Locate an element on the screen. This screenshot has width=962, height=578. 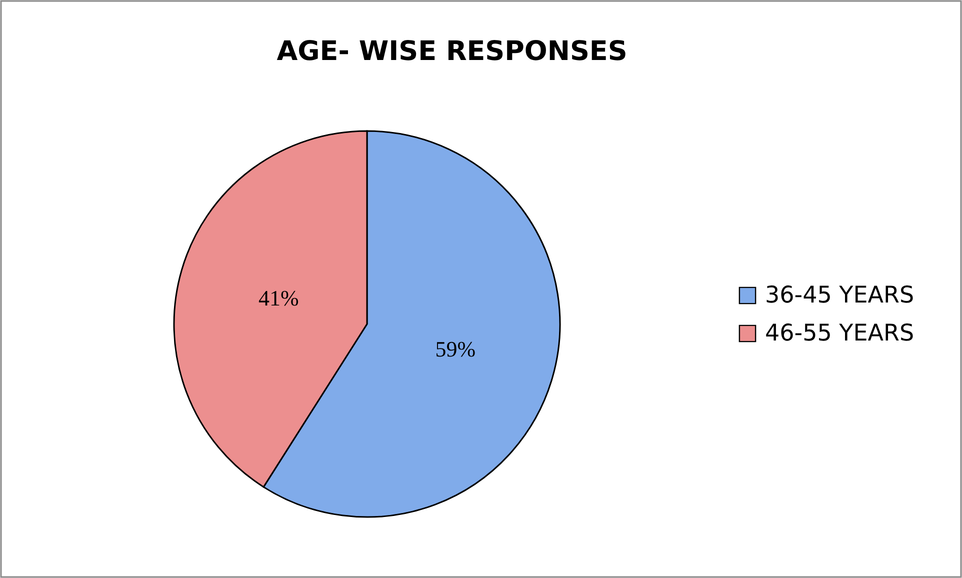
chart-title: AGE- WISE RESPONSES is located at coordinates (452, 51).